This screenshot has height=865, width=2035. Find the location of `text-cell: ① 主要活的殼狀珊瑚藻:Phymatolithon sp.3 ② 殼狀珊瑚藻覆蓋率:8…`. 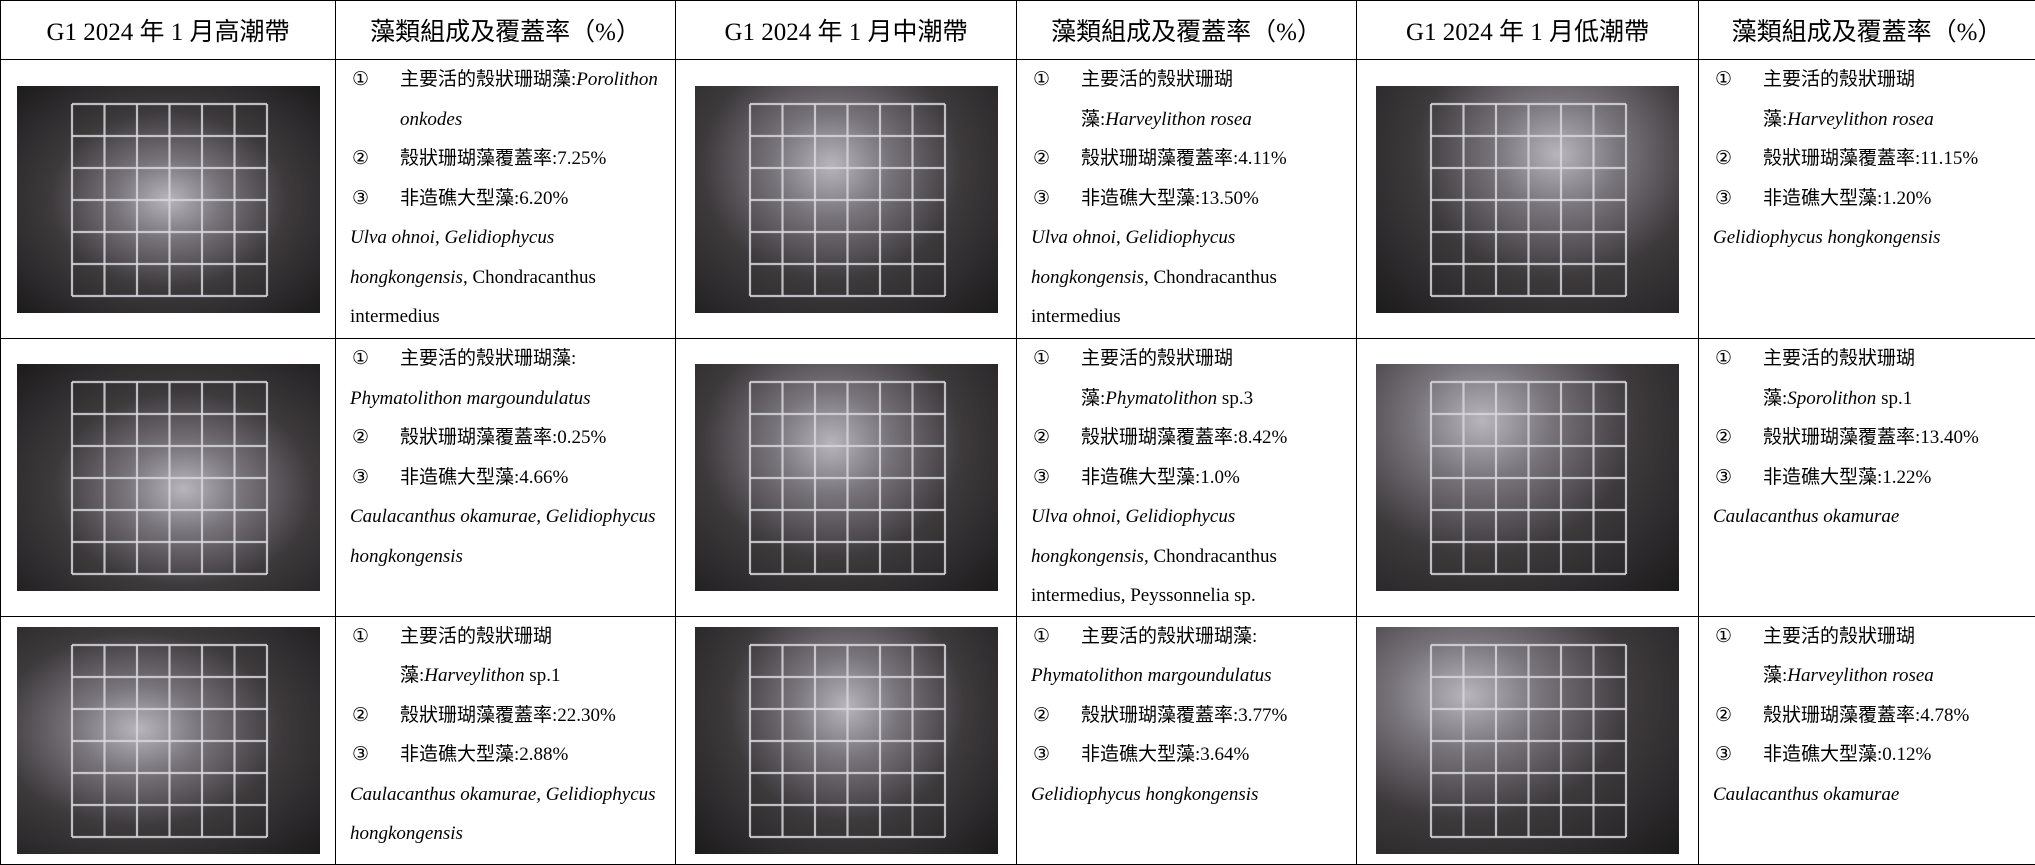

text-cell: ① 主要活的殼狀珊瑚藻:Phymatolithon sp.3 ② 殼狀珊瑚藻覆蓋率:8… is located at coordinates (1186, 477).